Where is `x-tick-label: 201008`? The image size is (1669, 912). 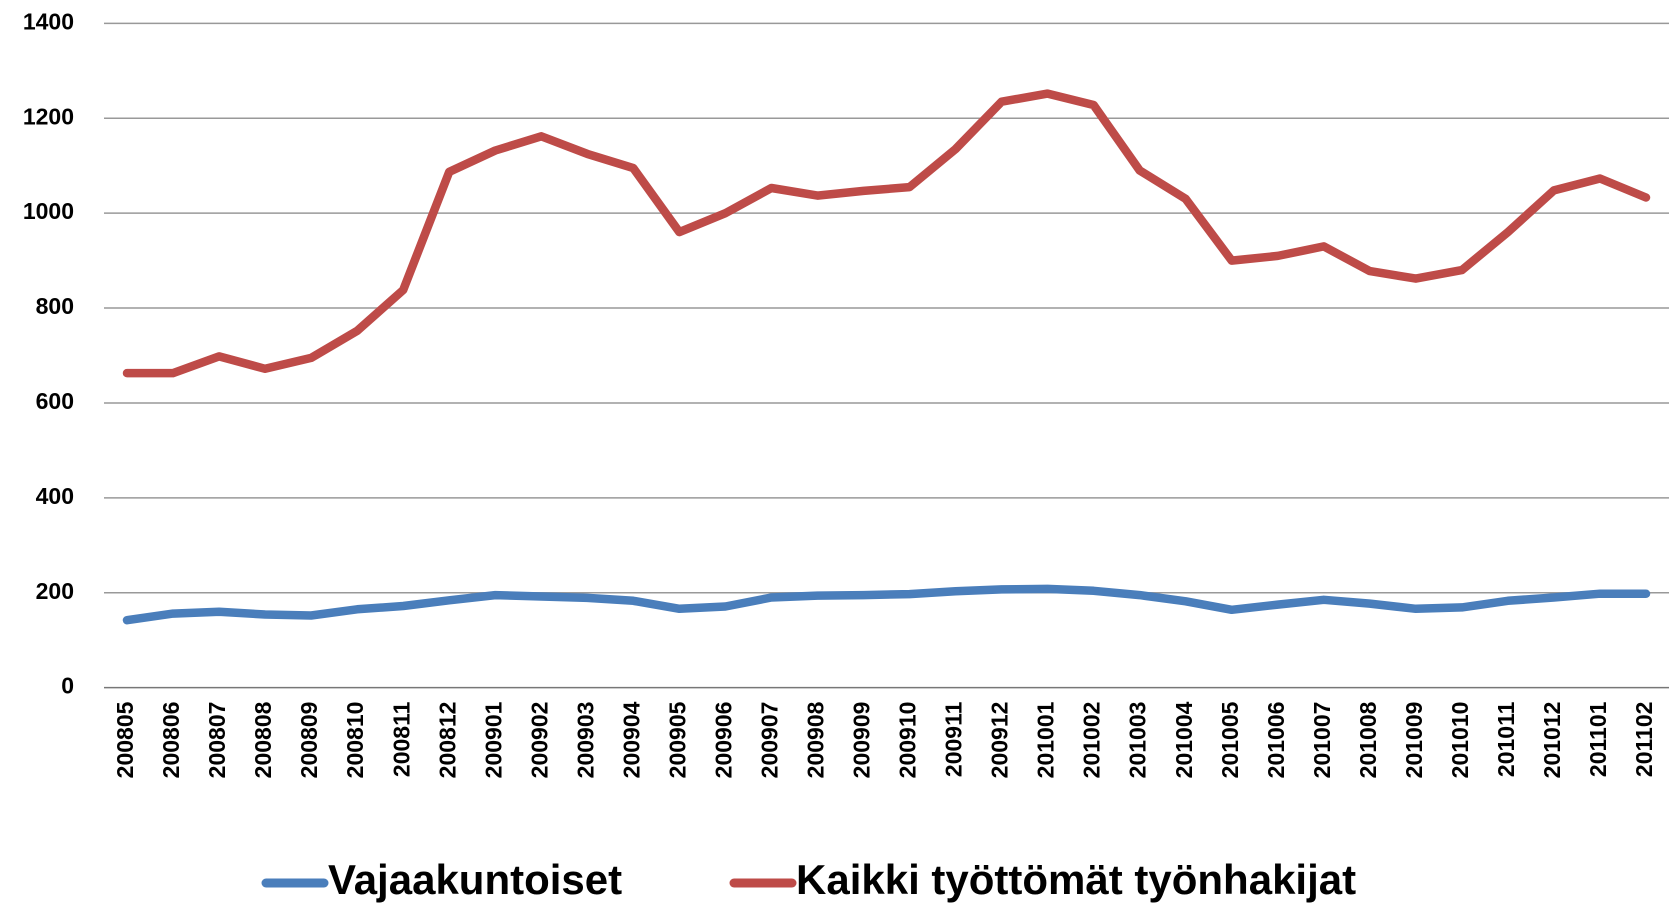 x-tick-label: 201008 is located at coordinates (1368, 739).